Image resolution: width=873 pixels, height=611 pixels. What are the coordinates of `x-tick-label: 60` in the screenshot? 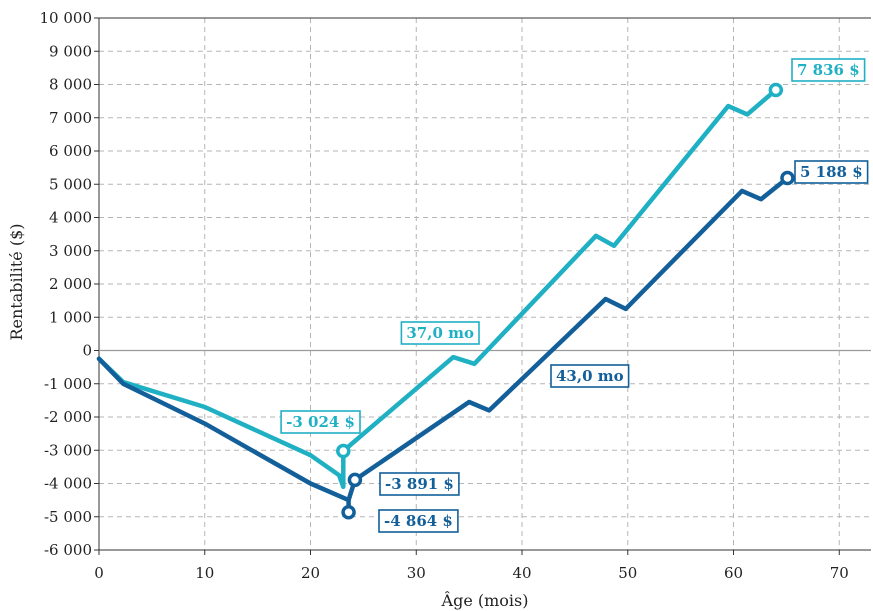 It's located at (733, 573).